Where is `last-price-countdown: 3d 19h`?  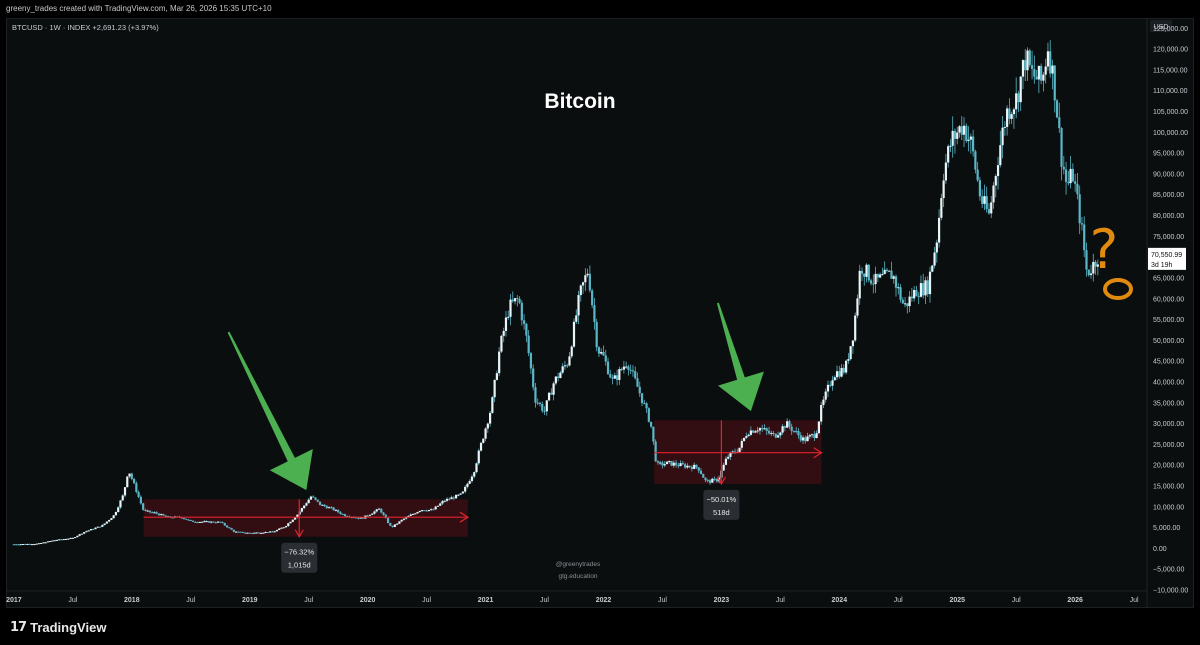 last-price-countdown: 3d 19h is located at coordinates (1162, 265).